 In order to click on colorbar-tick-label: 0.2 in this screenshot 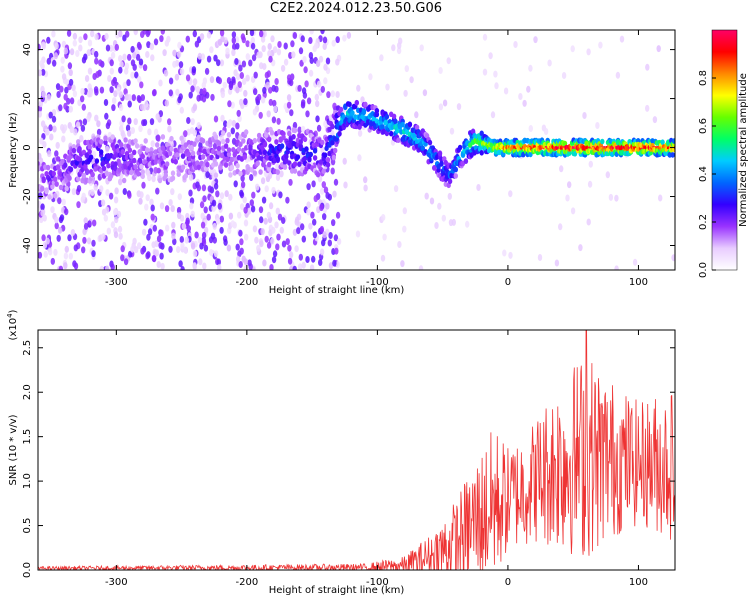, I will do `click(703, 222)`.